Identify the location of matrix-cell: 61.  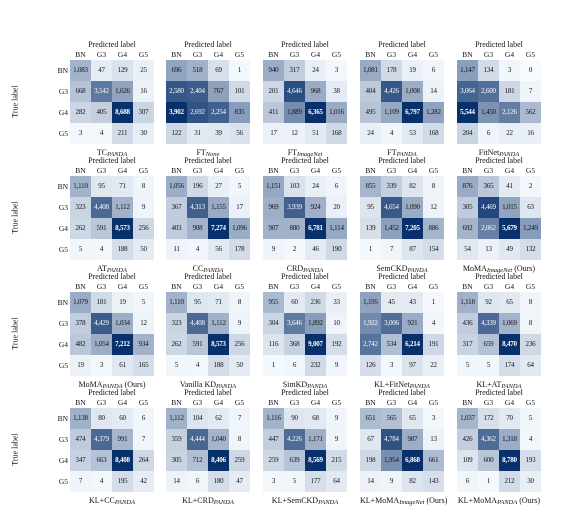
(122, 365).